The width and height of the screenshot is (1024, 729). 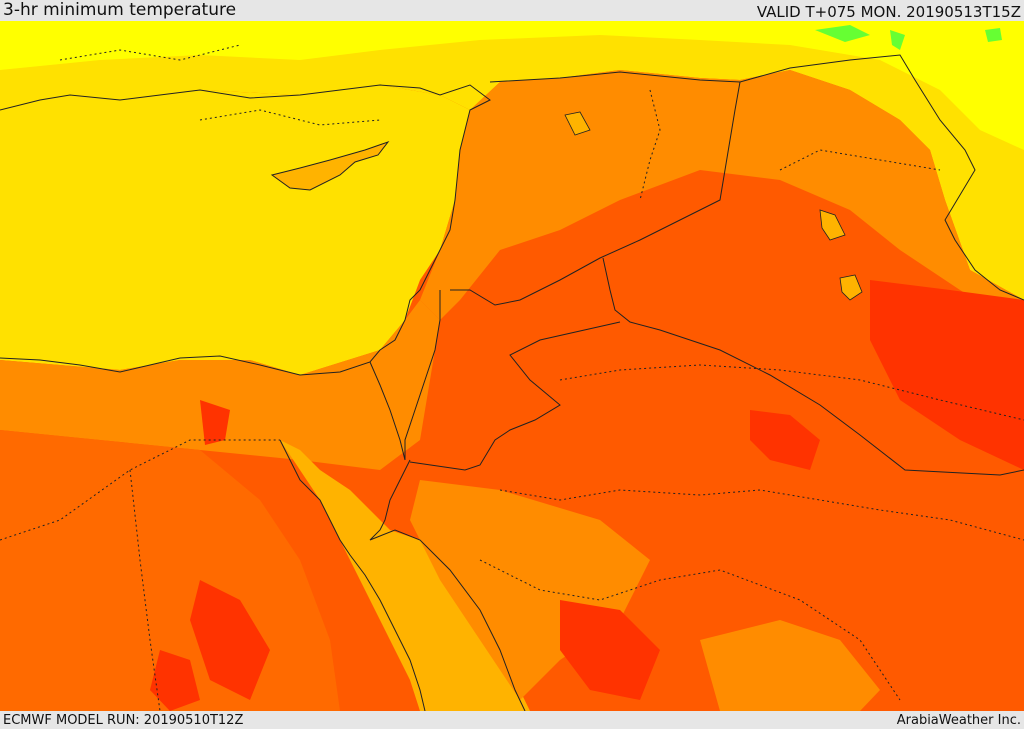 I want to click on cyprus, so click(x=330, y=165).